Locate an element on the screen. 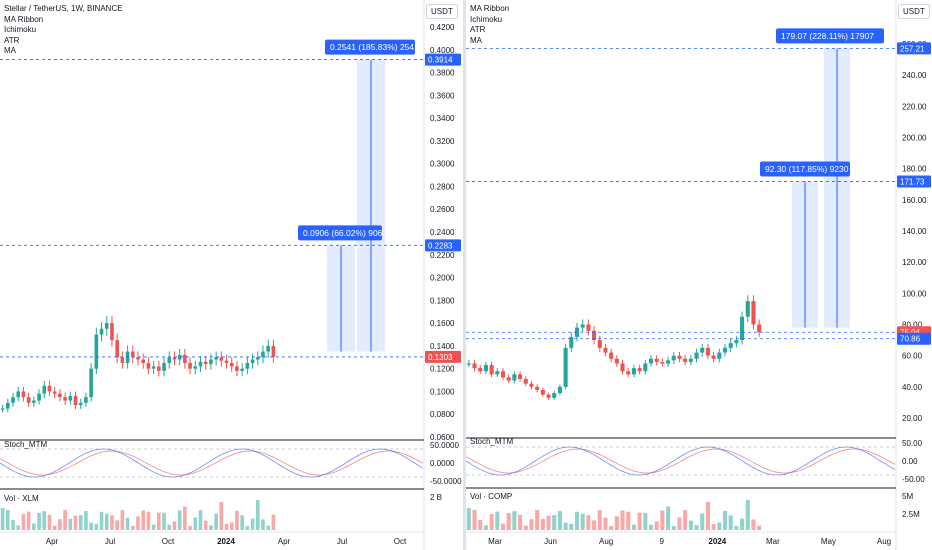  right-stoch-label: Stoch_MTM is located at coordinates (492, 441).